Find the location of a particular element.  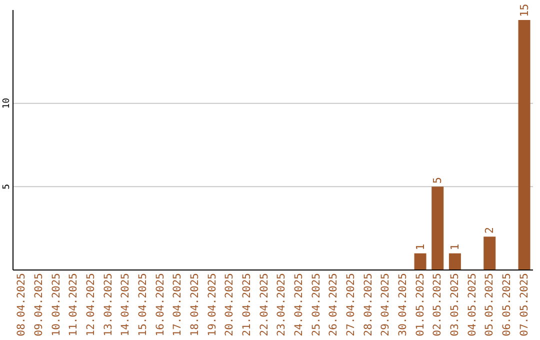

x-tick-label: 21.04.2025 is located at coordinates (247, 304).